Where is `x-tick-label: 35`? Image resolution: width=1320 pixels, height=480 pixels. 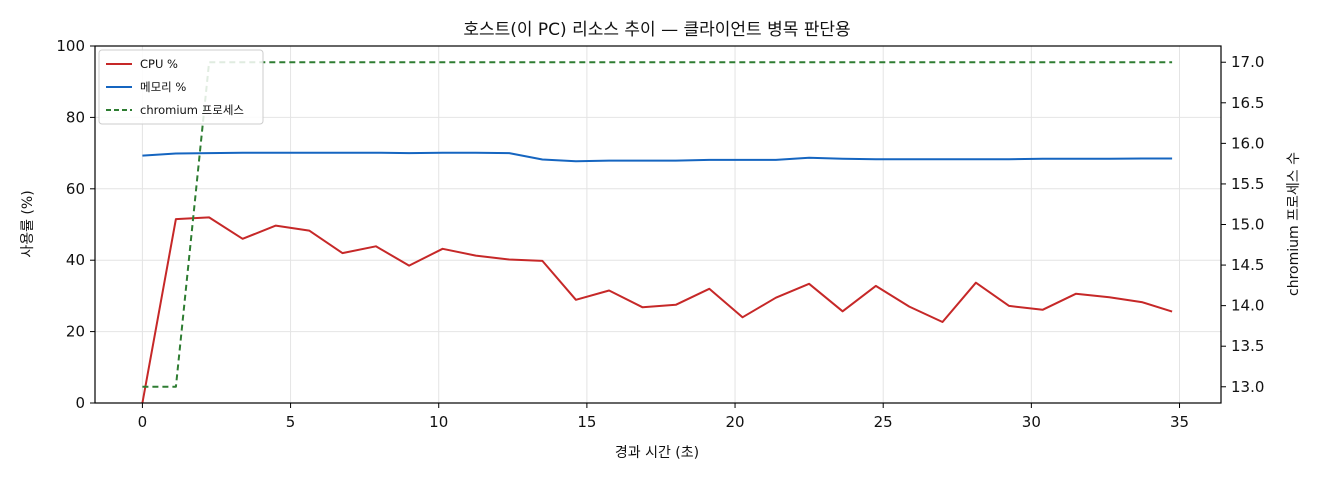 x-tick-label: 35 is located at coordinates (1179, 422).